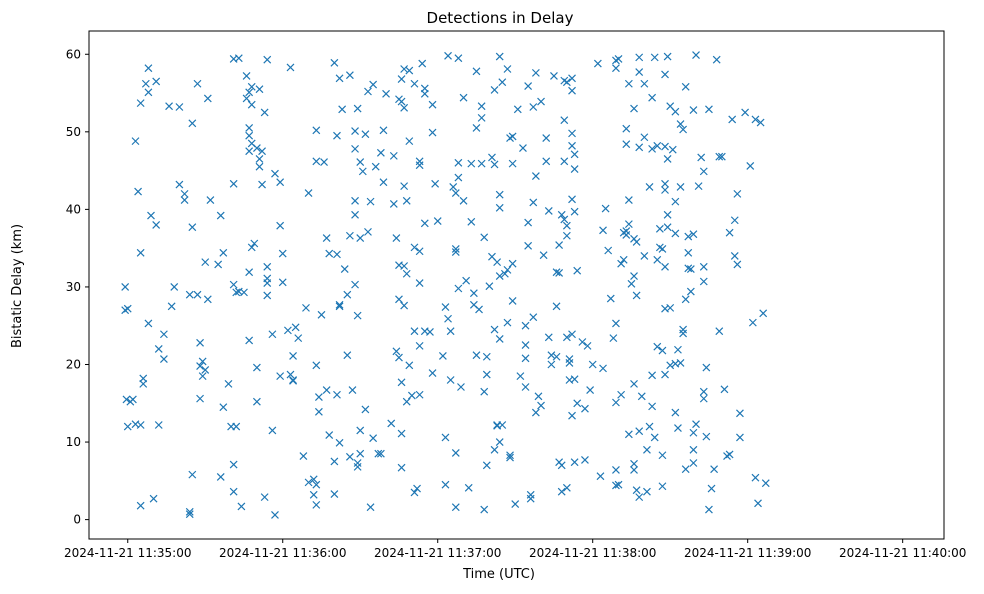 The height and width of the screenshot is (594, 984). Describe the element at coordinates (592, 553) in the screenshot. I see `x-tick-label: 2024-11-21 11:38:00` at that location.